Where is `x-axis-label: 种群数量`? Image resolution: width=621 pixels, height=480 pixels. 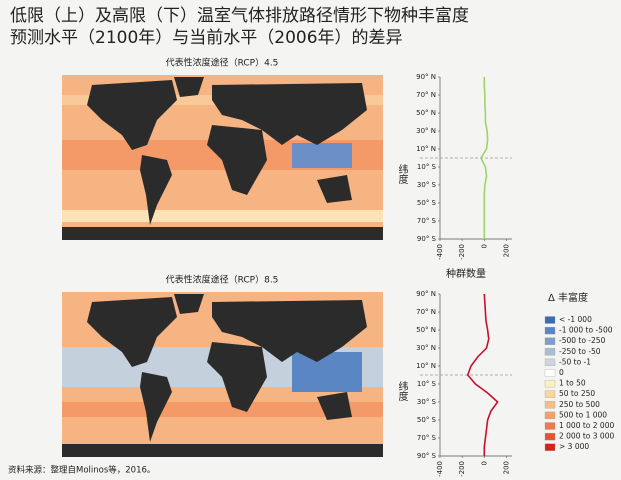
x-axis-label: 种群数量 is located at coordinates (466, 273).